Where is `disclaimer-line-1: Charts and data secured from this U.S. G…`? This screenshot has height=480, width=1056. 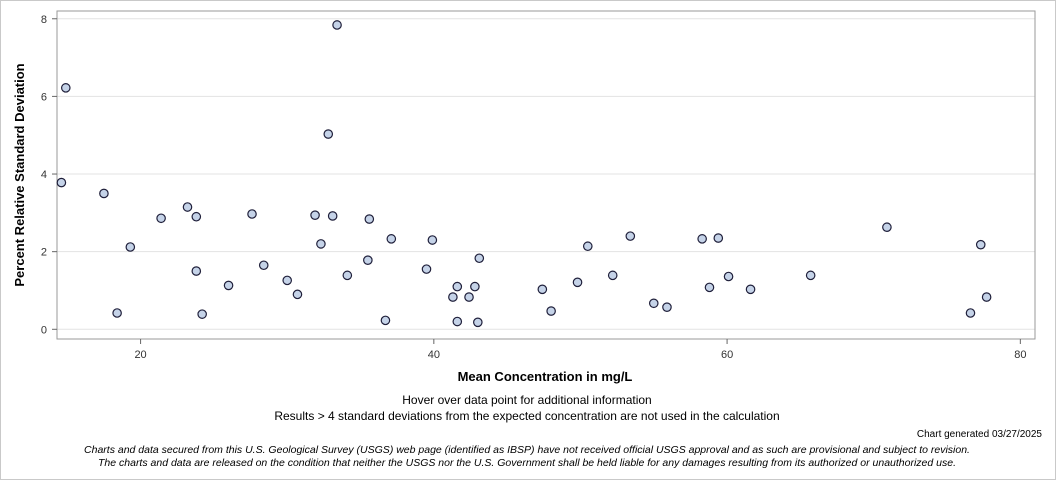 disclaimer-line-1: Charts and data secured from this U.S. G… is located at coordinates (527, 450).